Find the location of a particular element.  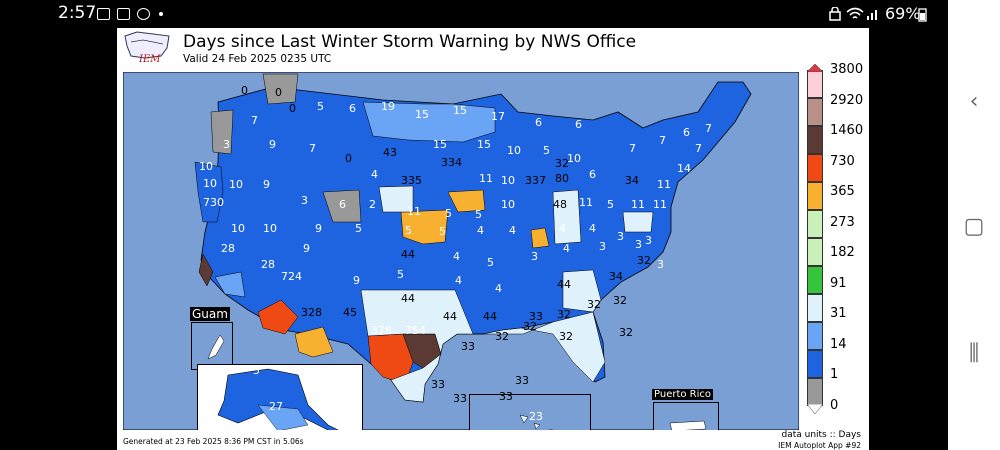

colorbar-tick-label: 1460 is located at coordinates (847, 131).